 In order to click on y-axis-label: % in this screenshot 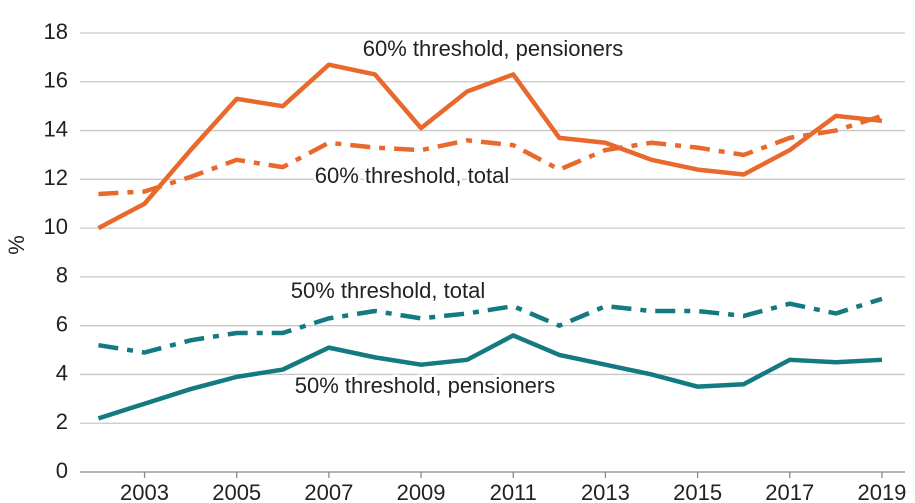, I will do `click(16, 245)`.